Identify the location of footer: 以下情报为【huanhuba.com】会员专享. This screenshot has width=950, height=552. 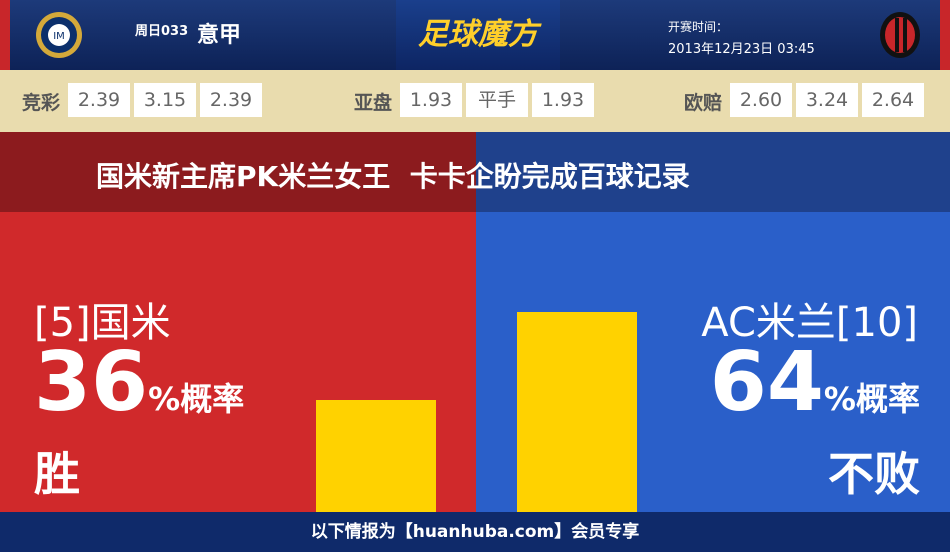
(475, 532).